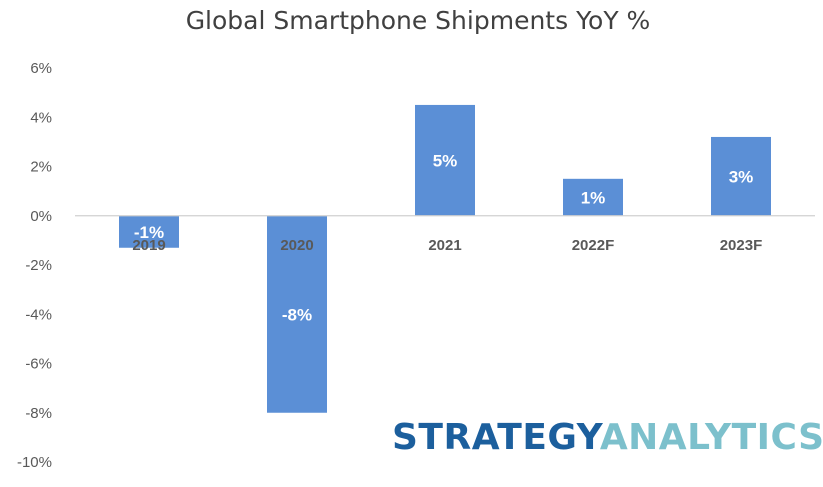 The height and width of the screenshot is (487, 823). I want to click on strategy-analytics-logo: STRATEGYANALYTICS, so click(607, 438).